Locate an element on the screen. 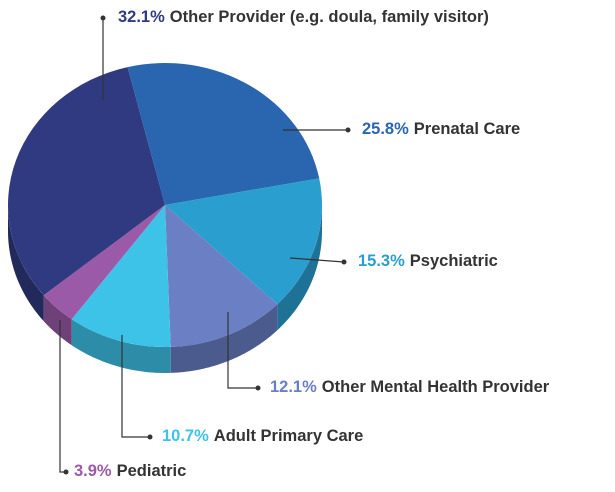 The width and height of the screenshot is (615, 492). slice-label: 25.8% Prenatal Care is located at coordinates (441, 129).